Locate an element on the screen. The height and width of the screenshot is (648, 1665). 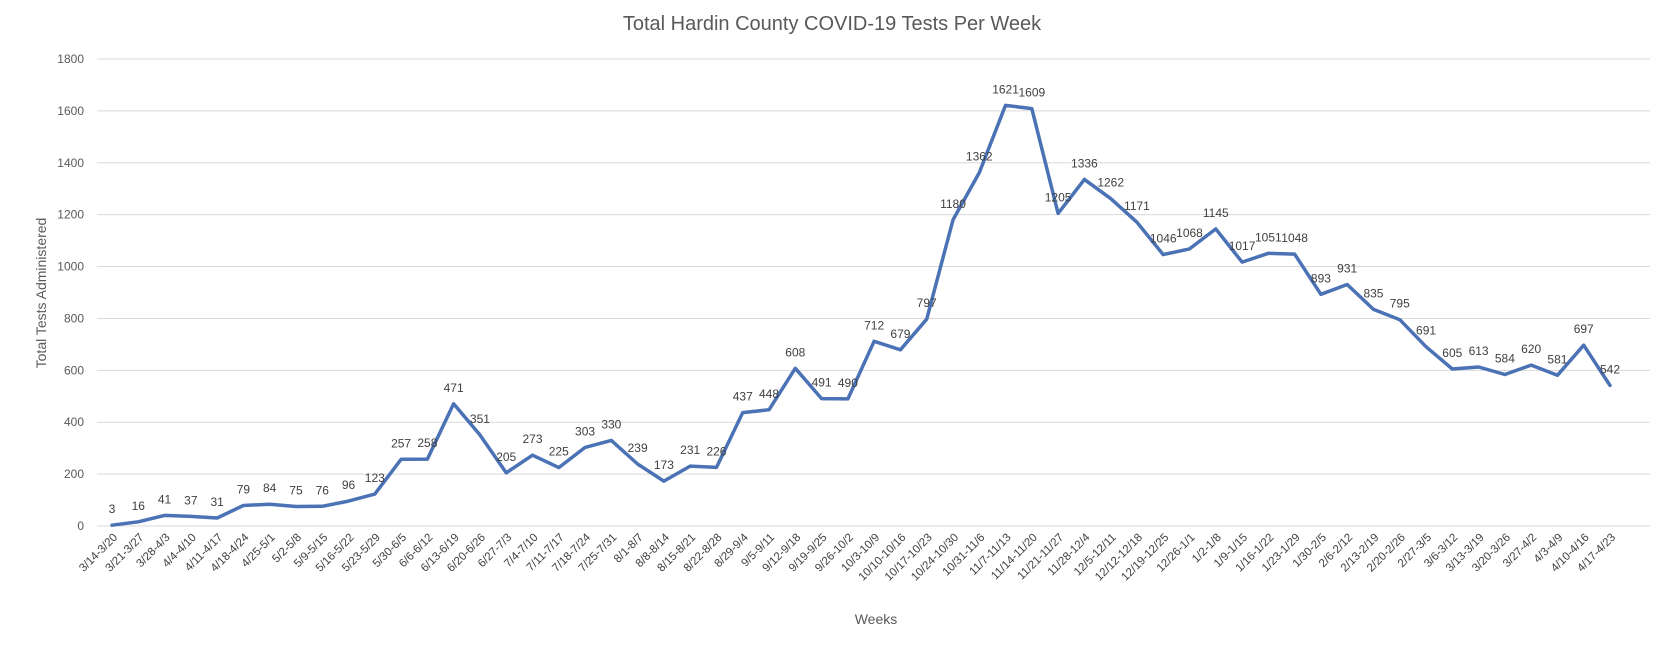
data-label: 173 is located at coordinates (664, 465).